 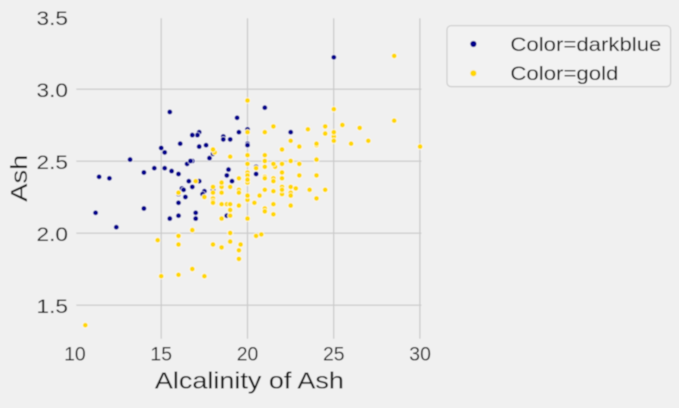 I want to click on svg-text: 15, so click(x=161, y=355).